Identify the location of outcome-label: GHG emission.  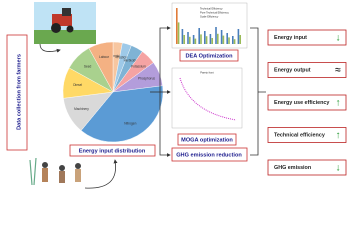
(292, 168).